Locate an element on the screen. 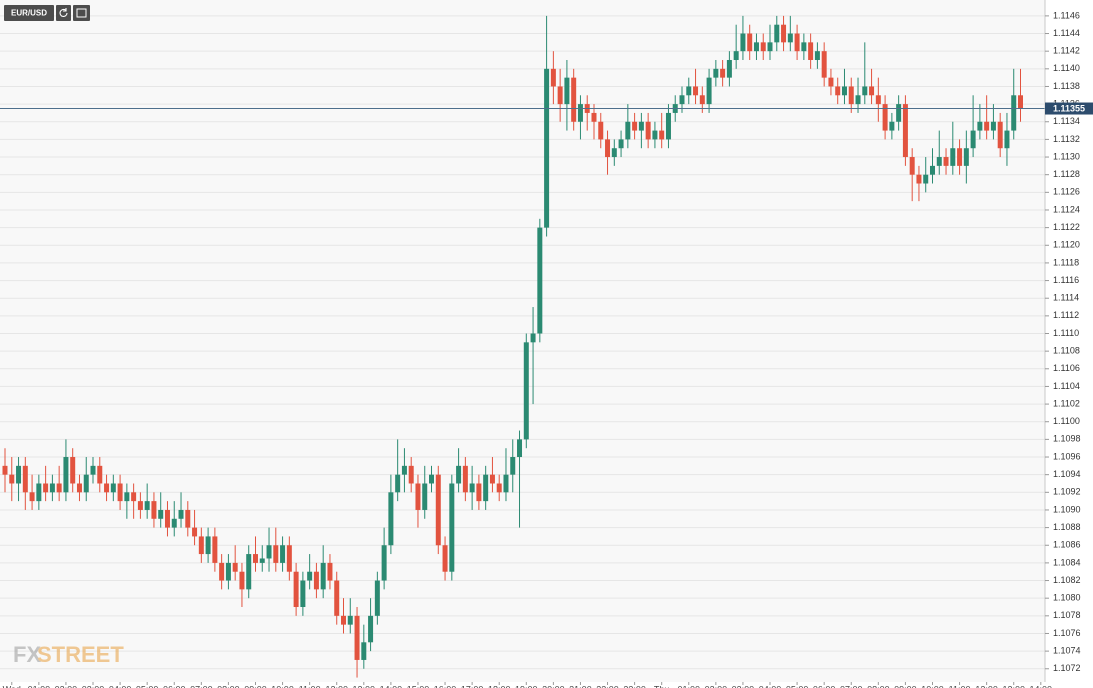  watermark-street: STREET is located at coordinates (80, 654).